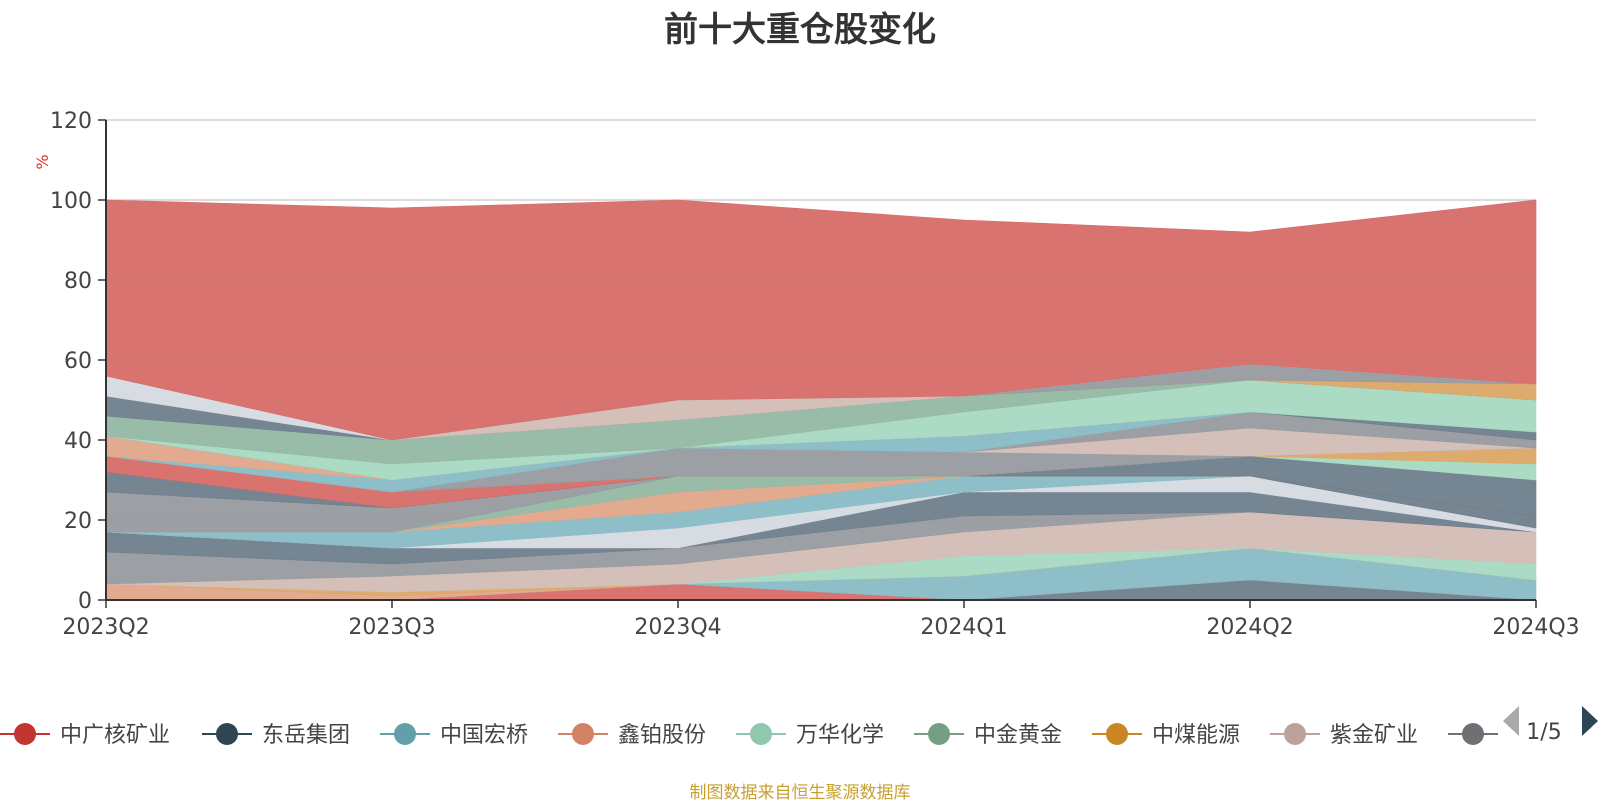  I want to click on legend-item: 紫金矿业, so click(1344, 735).